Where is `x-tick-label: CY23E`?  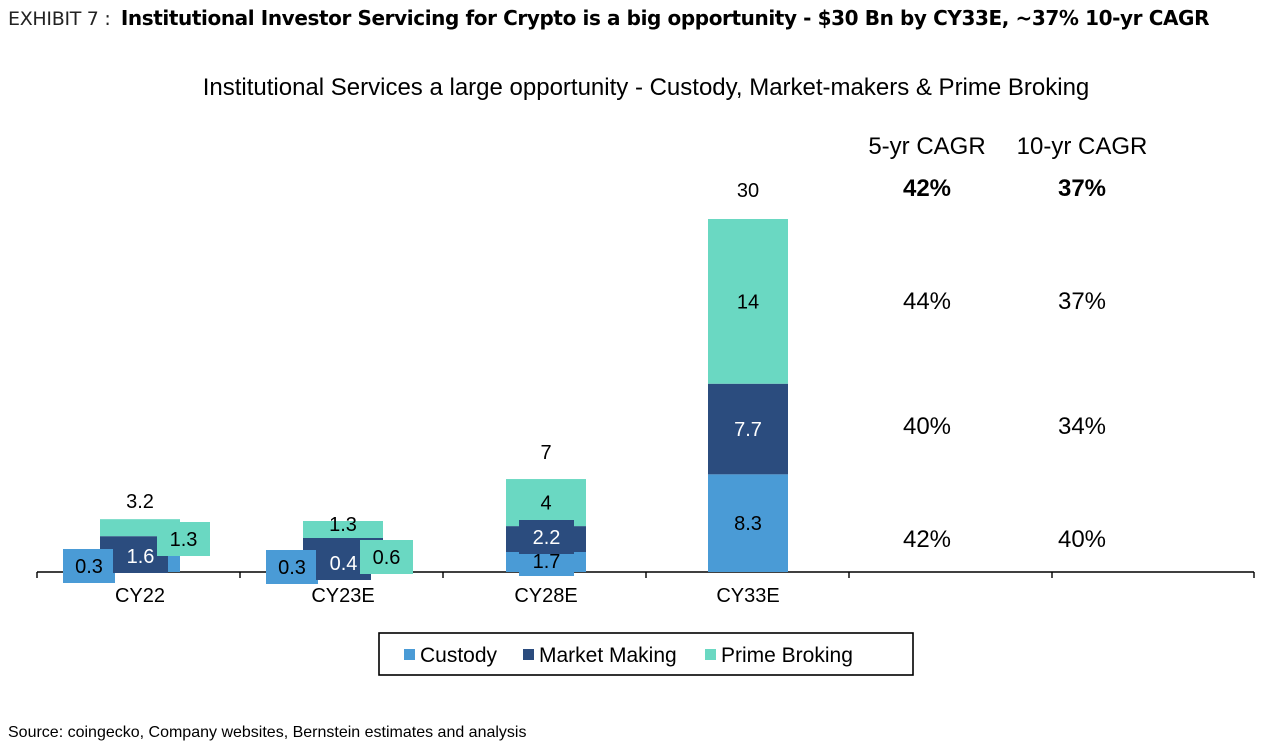 x-tick-label: CY23E is located at coordinates (342, 596).